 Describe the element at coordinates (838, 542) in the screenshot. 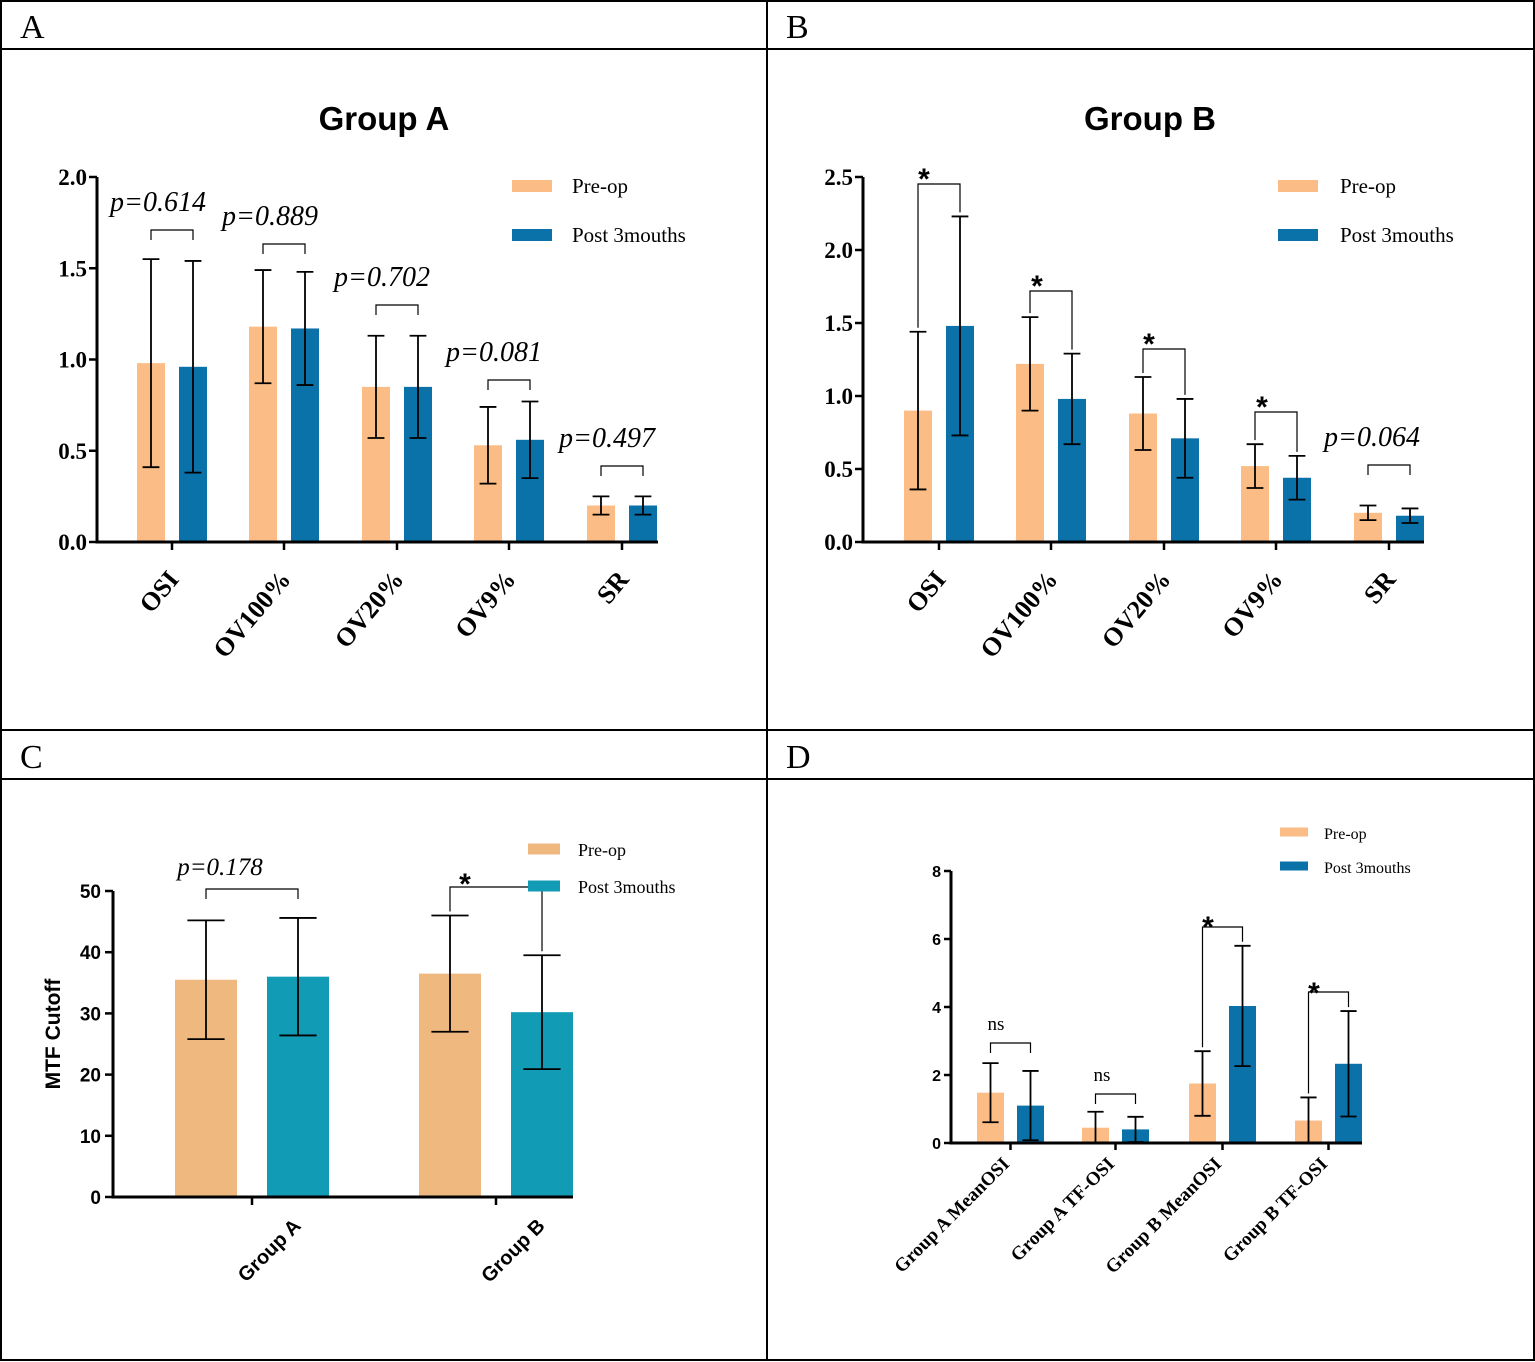

I see `y-tick-label-b-0: 0.0` at that location.